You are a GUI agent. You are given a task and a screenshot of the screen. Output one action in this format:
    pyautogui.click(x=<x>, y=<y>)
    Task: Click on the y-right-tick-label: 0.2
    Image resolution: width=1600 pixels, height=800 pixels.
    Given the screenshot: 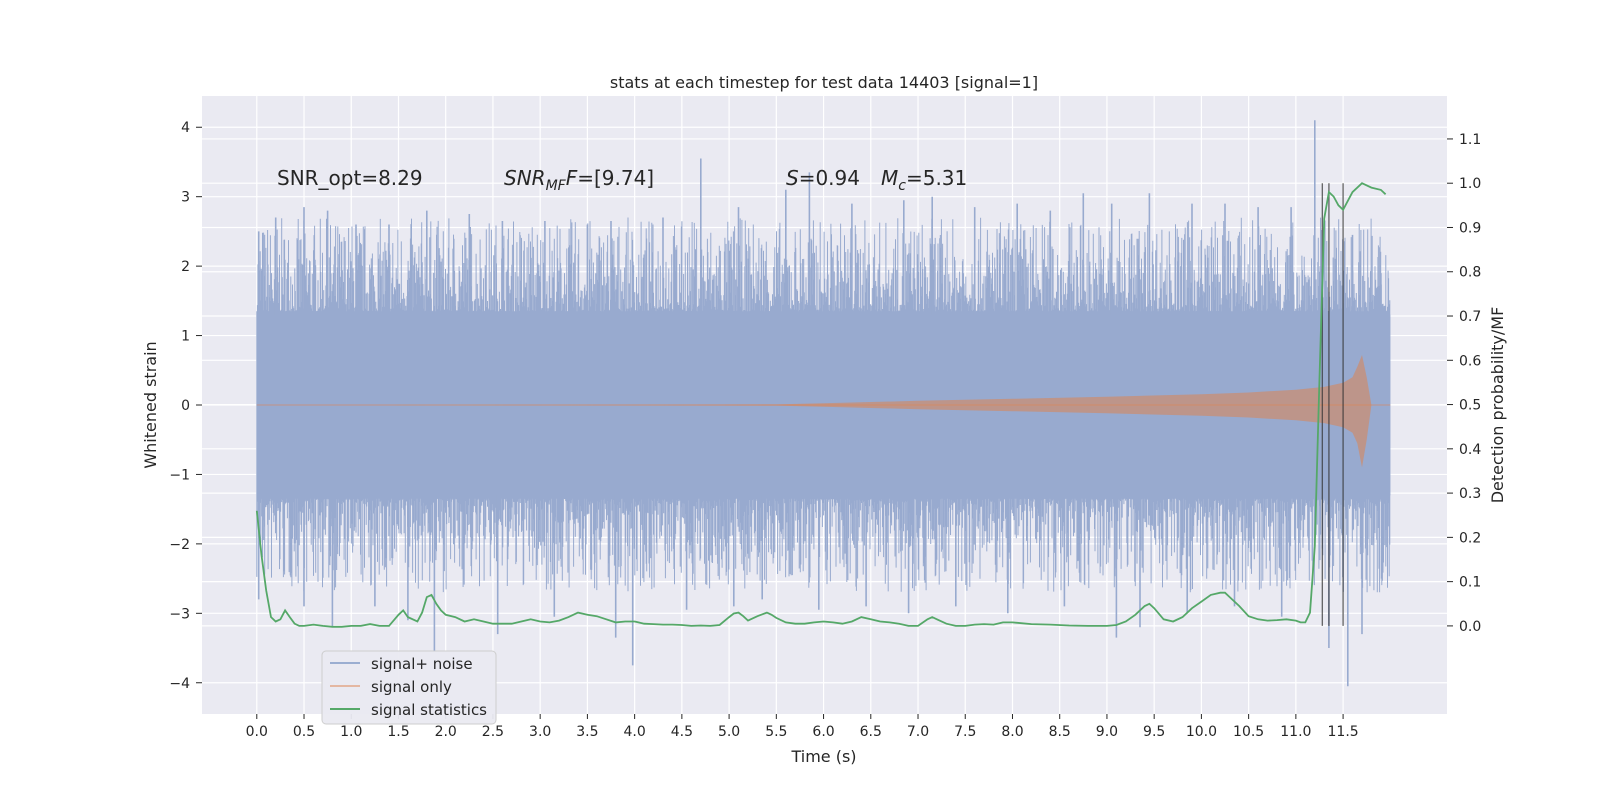 What is the action you would take?
    pyautogui.click(x=1470, y=538)
    